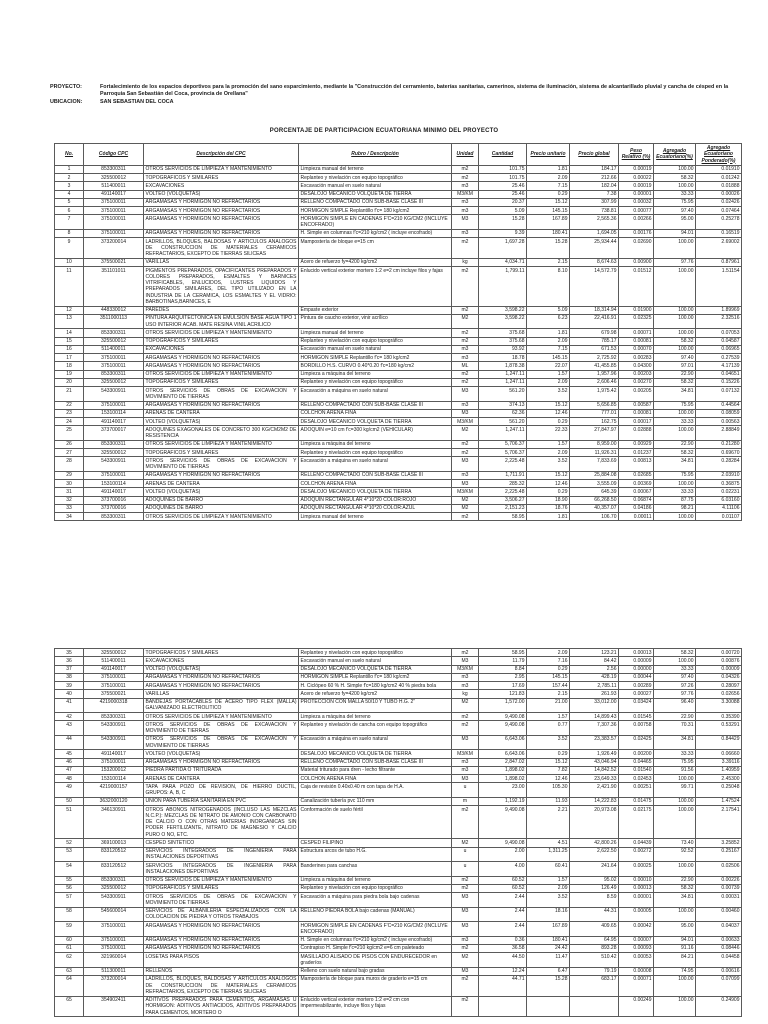  What do you see at coordinates (636, 413) in the screenshot?
I see `table-cell: 0.00081` at bounding box center [636, 413].